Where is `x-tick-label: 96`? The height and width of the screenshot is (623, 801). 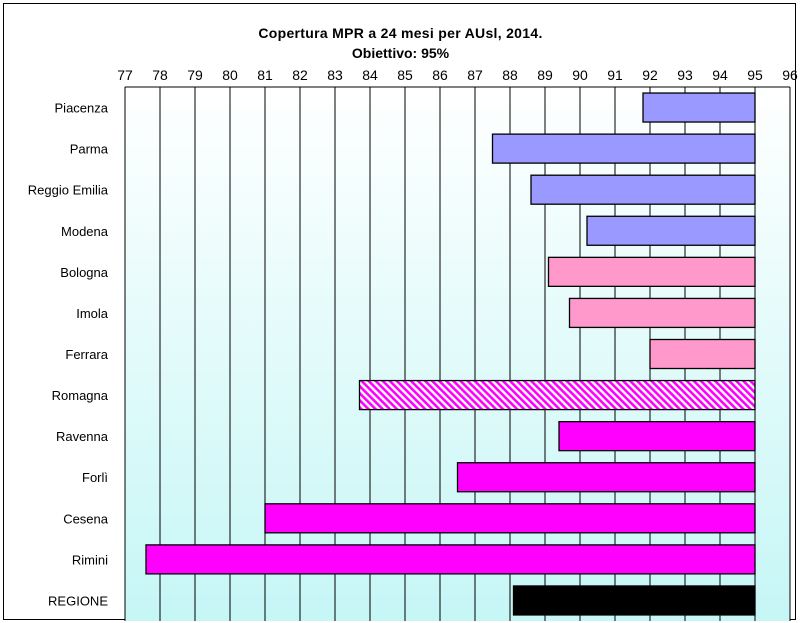
x-tick-label: 96 is located at coordinates (790, 75).